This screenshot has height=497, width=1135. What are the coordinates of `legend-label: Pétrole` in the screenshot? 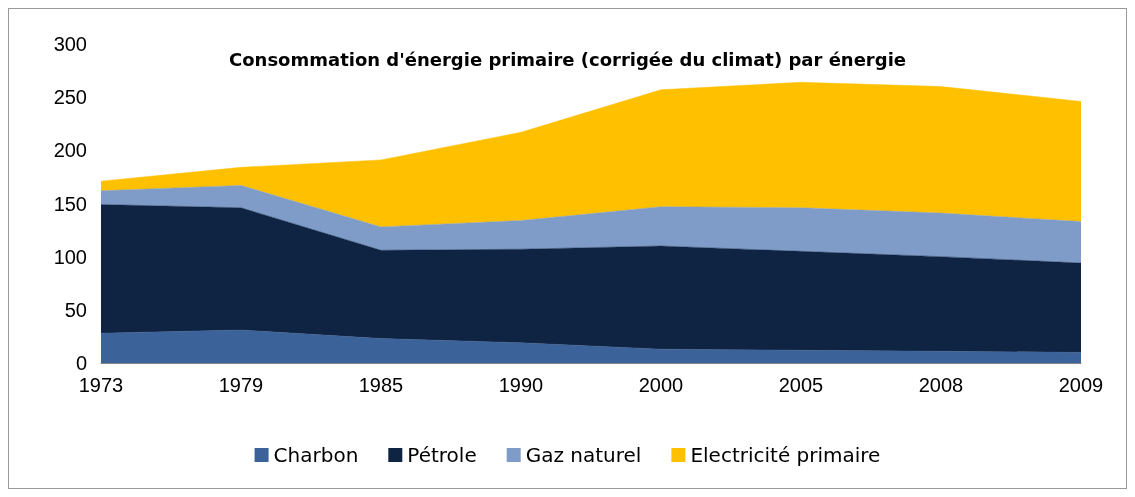 It's located at (442, 455).